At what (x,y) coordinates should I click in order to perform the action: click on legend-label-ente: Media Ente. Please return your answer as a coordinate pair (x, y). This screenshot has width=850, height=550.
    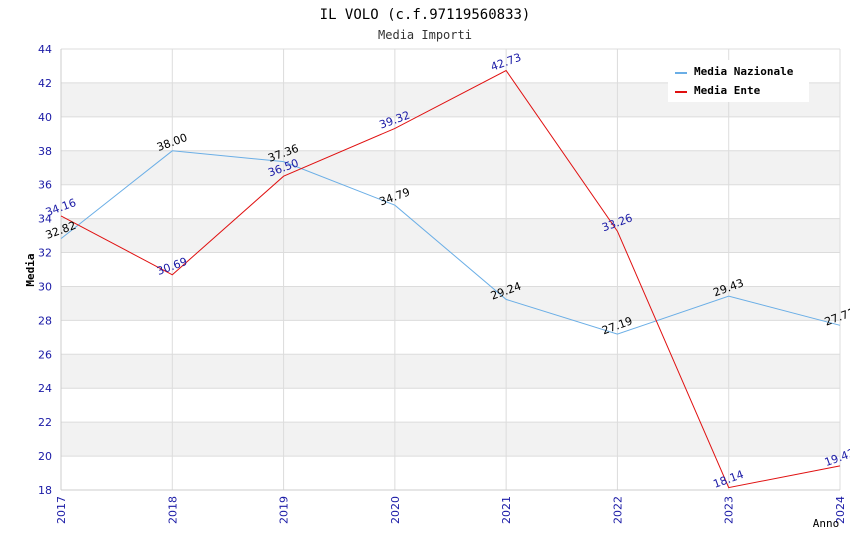
    Looking at the image, I should click on (727, 90).